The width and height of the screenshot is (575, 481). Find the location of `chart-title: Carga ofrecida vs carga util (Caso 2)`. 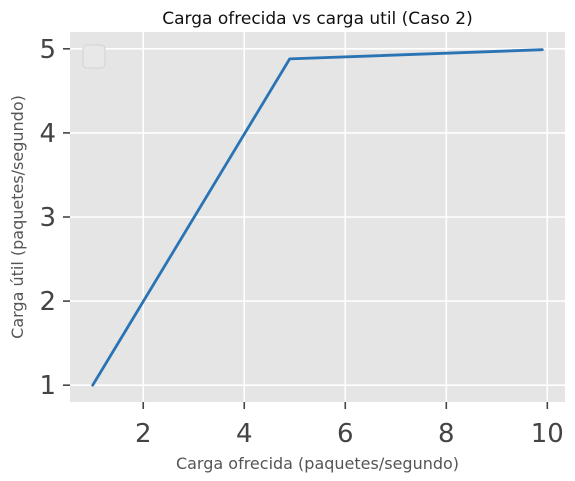

chart-title: Carga ofrecida vs carga util (Caso 2) is located at coordinates (317, 19).